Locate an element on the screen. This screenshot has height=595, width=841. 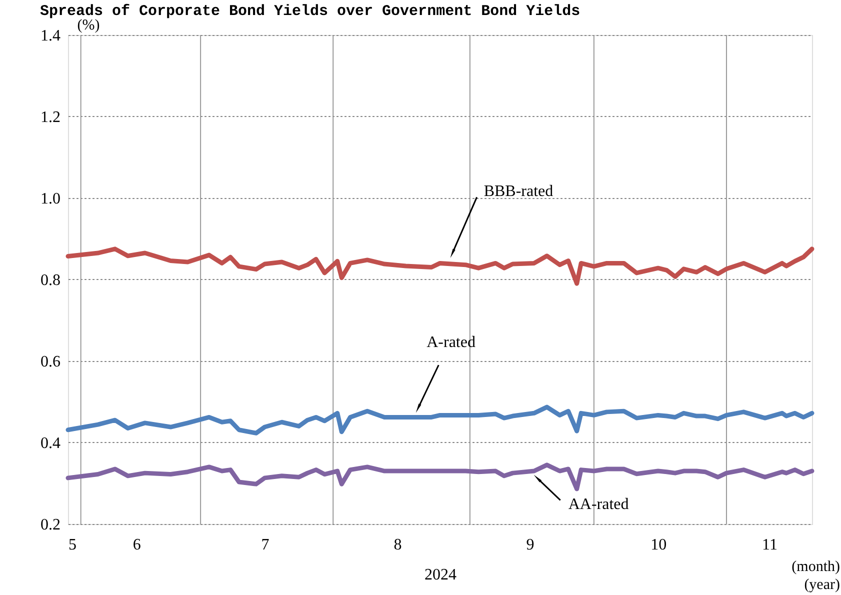
x-tick-label: 8 is located at coordinates (398, 545).